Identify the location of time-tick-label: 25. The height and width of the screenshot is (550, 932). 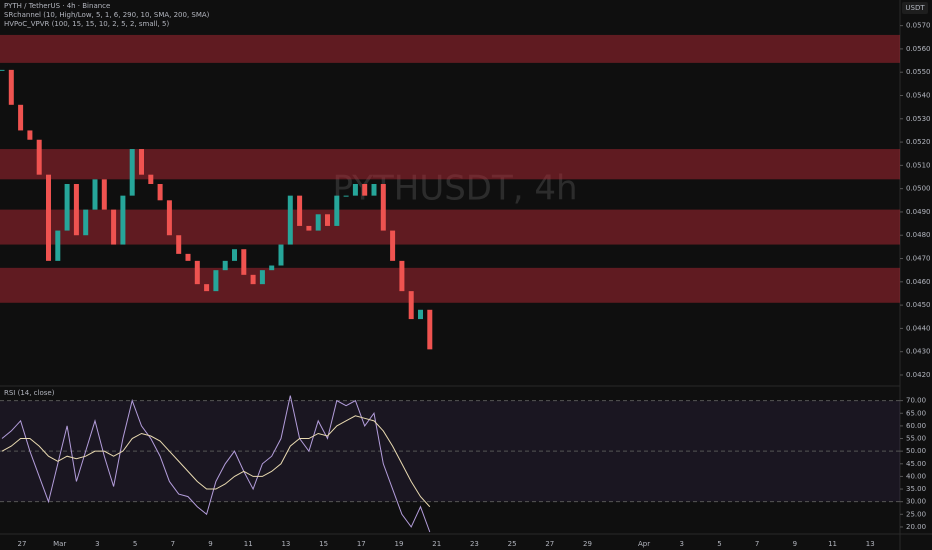
(512, 544).